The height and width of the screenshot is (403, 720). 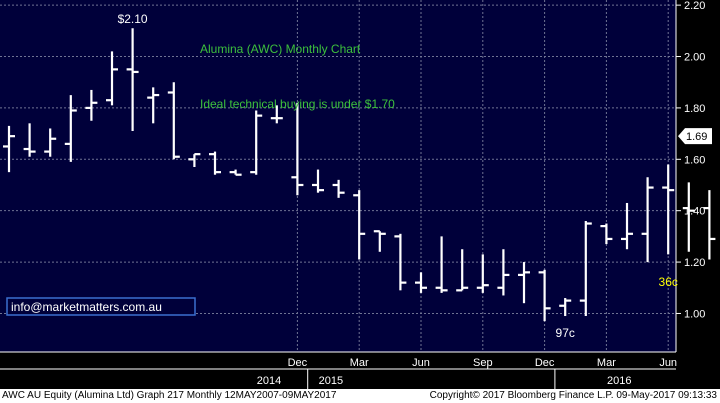 What do you see at coordinates (280, 49) in the screenshot?
I see `chart-title: Alumina (AWC) Monthly Chart` at bounding box center [280, 49].